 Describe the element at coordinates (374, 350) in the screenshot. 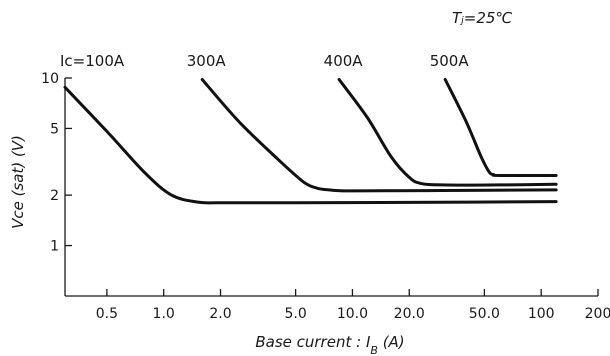

I see `x-axis-title-sub: B` at that location.